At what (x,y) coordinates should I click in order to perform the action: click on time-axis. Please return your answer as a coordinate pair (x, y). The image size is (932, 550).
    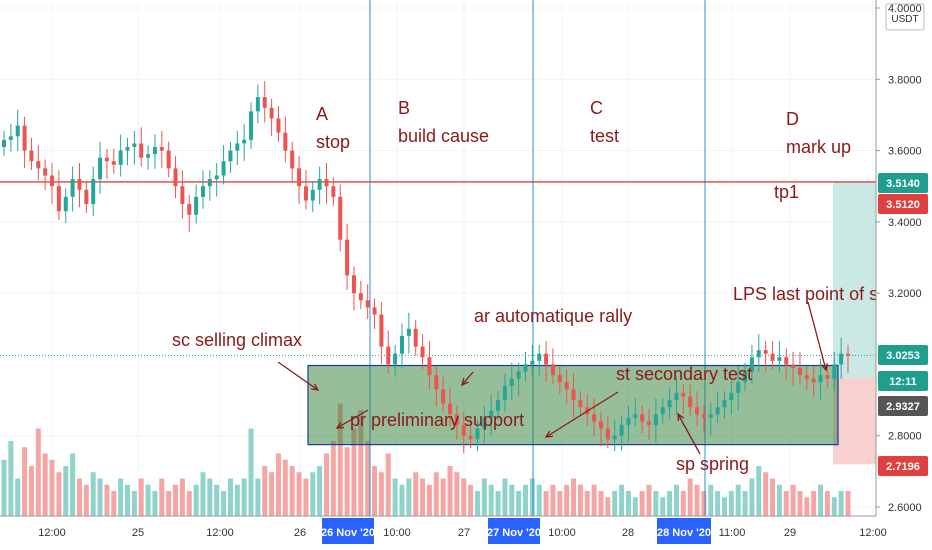
    Looking at the image, I should click on (466, 532).